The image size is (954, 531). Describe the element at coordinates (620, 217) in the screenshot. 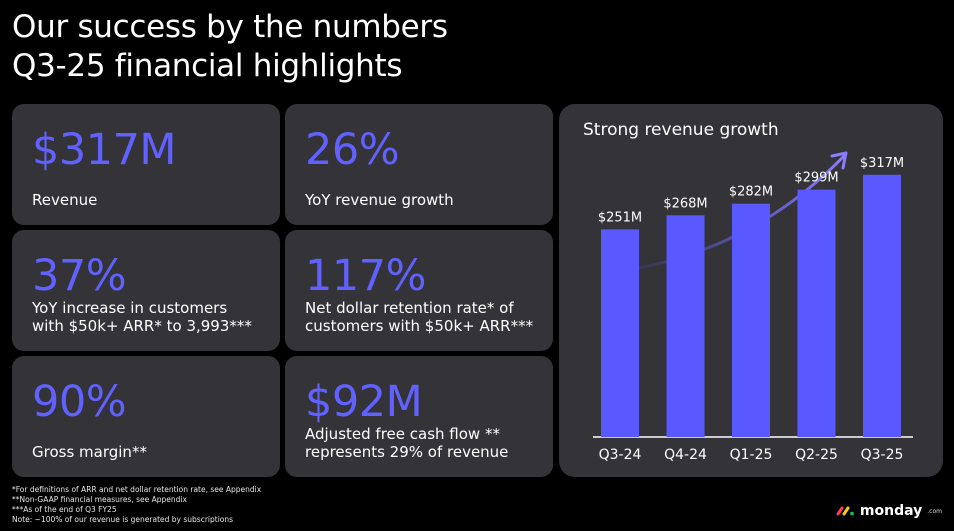

I see `bar-data-label: $251M` at that location.